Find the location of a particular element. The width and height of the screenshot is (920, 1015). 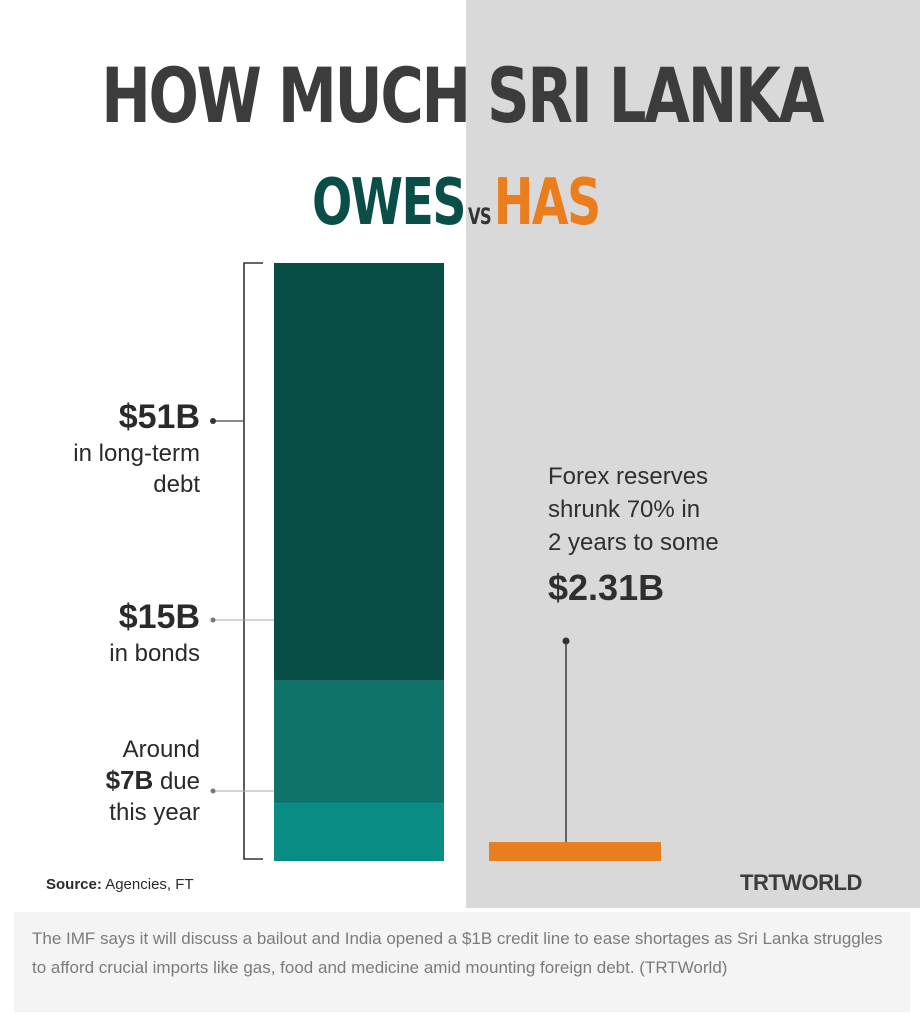

connector-dot-long-term is located at coordinates (213, 421).